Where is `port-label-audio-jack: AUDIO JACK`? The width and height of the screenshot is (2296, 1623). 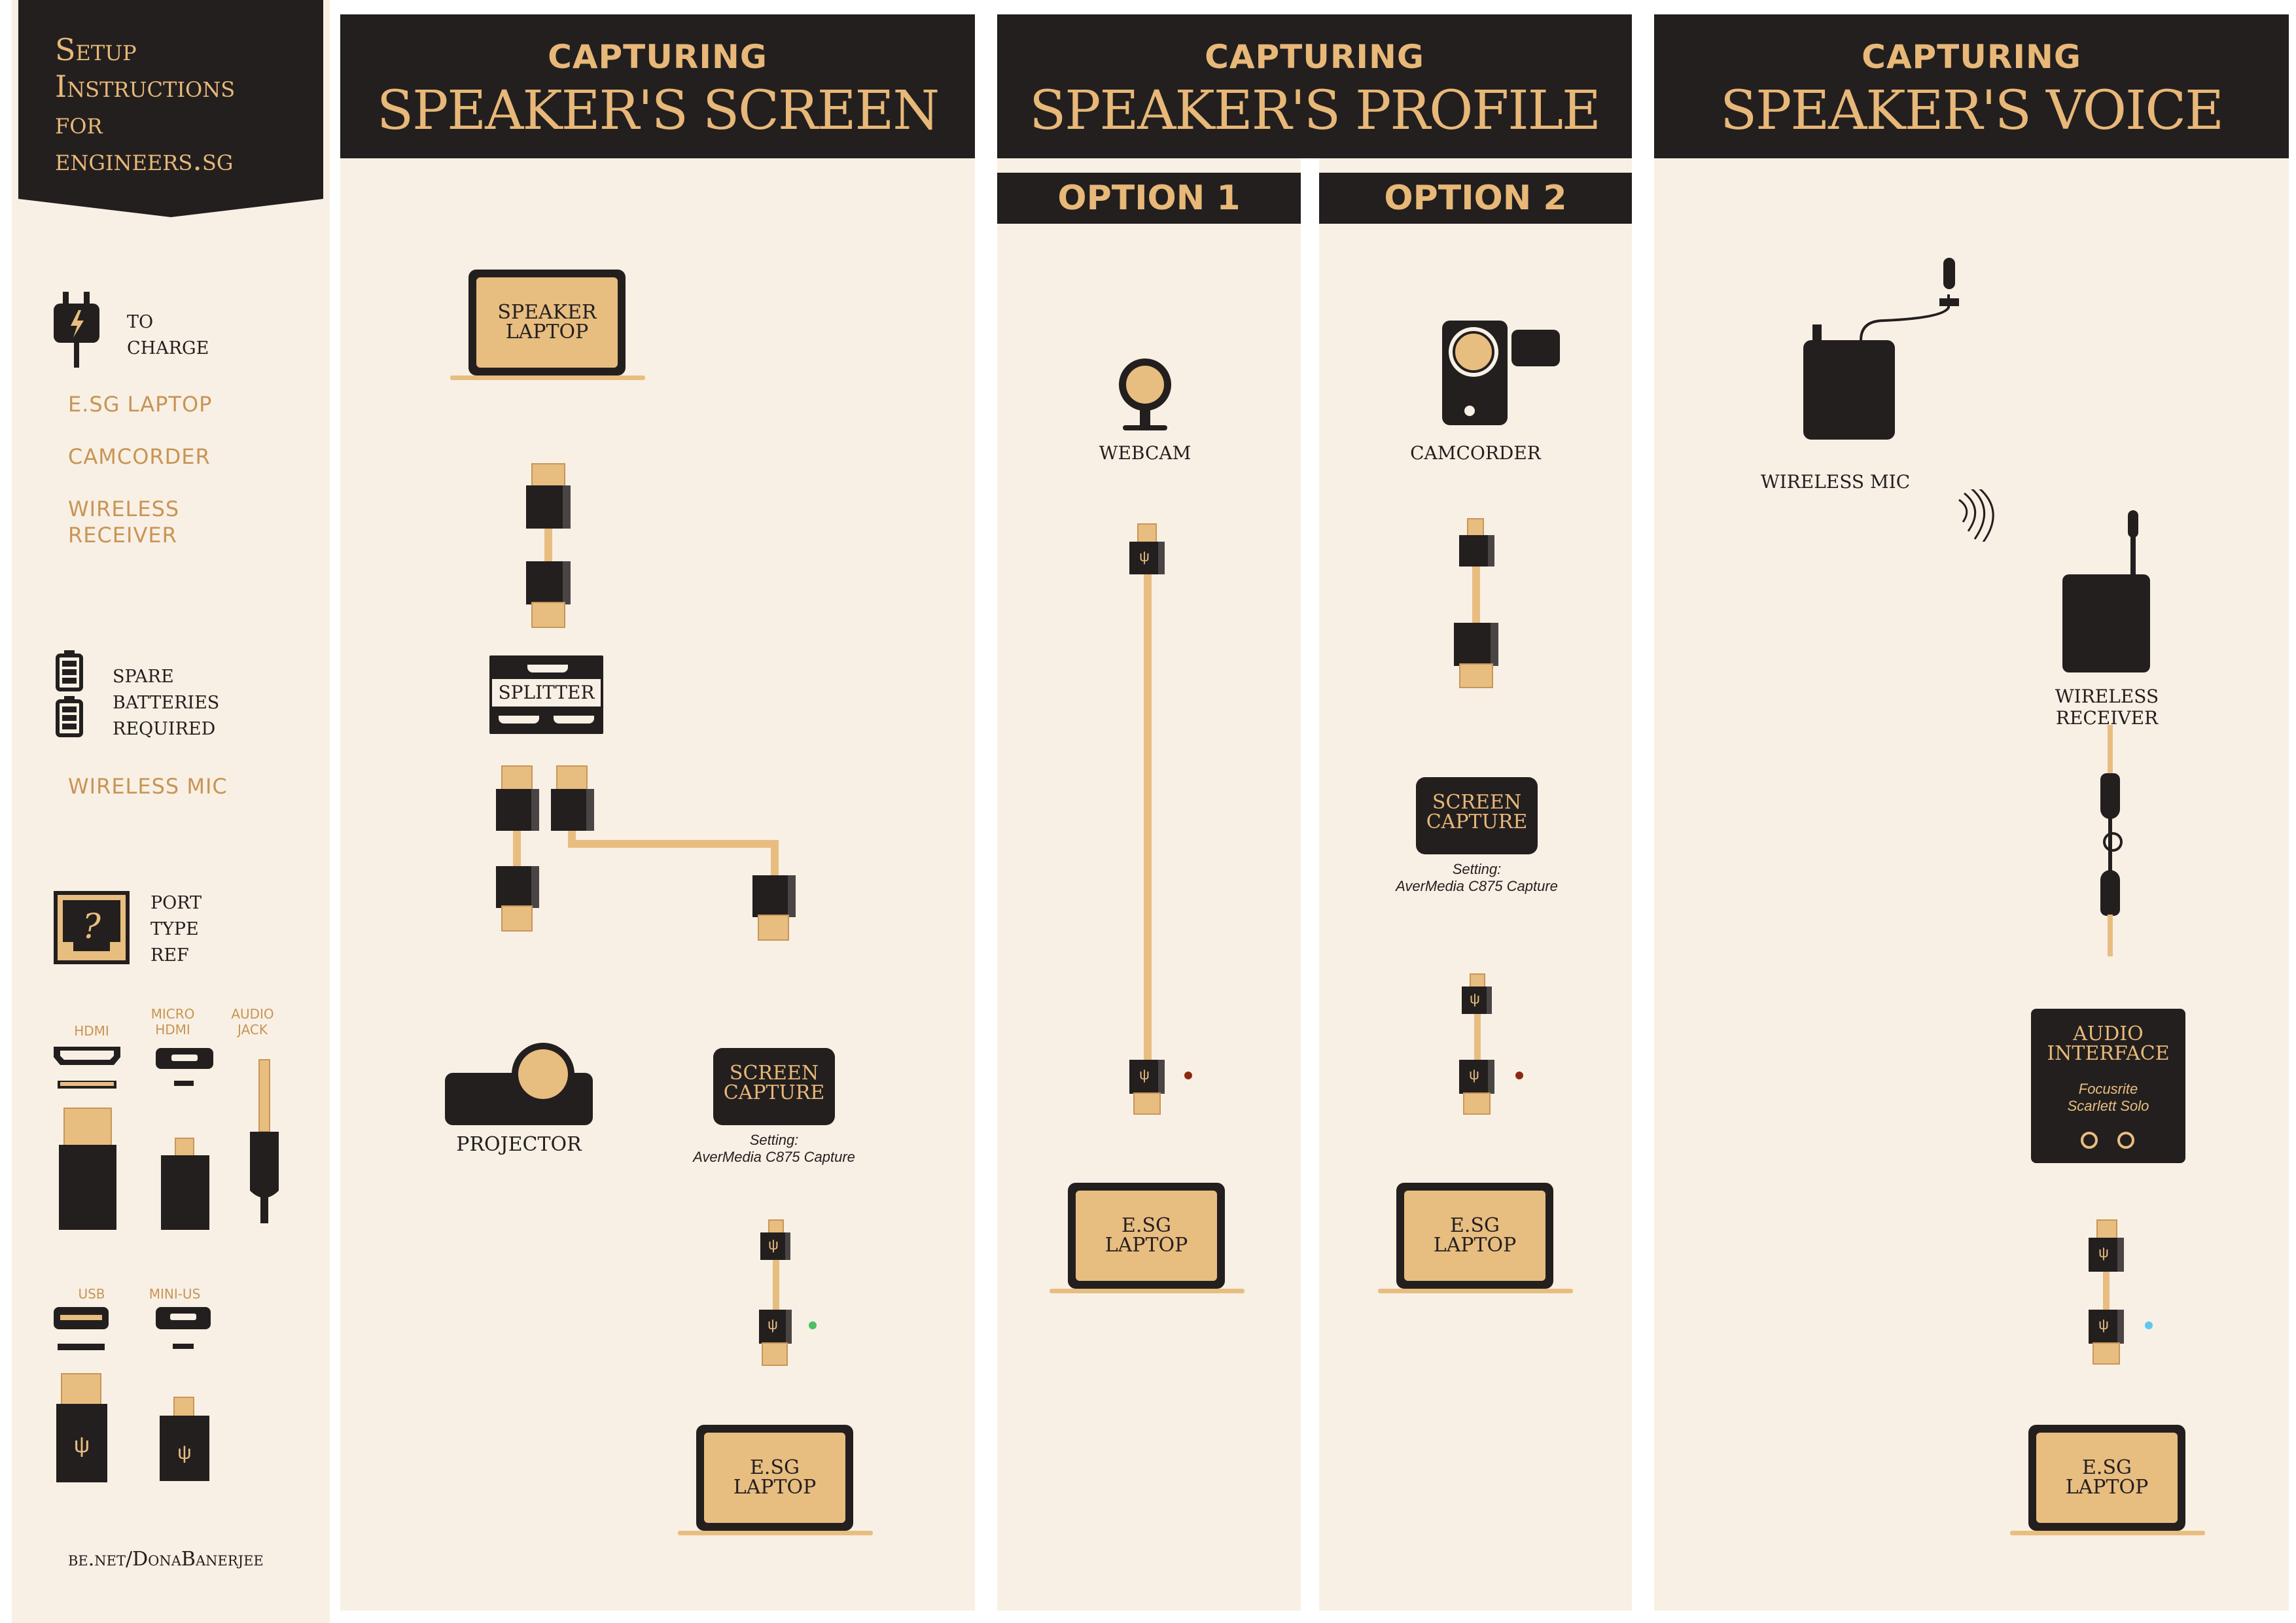
port-label-audio-jack: AUDIO JACK is located at coordinates (252, 1022).